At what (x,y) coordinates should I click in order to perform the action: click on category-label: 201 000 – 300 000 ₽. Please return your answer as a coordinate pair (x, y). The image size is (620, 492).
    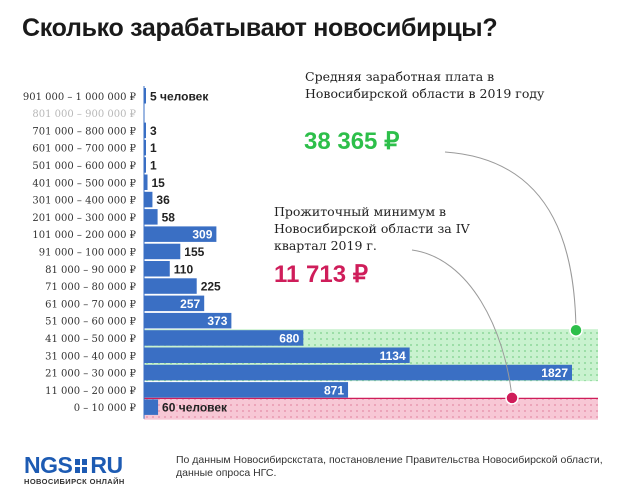
    Looking at the image, I should click on (84, 218).